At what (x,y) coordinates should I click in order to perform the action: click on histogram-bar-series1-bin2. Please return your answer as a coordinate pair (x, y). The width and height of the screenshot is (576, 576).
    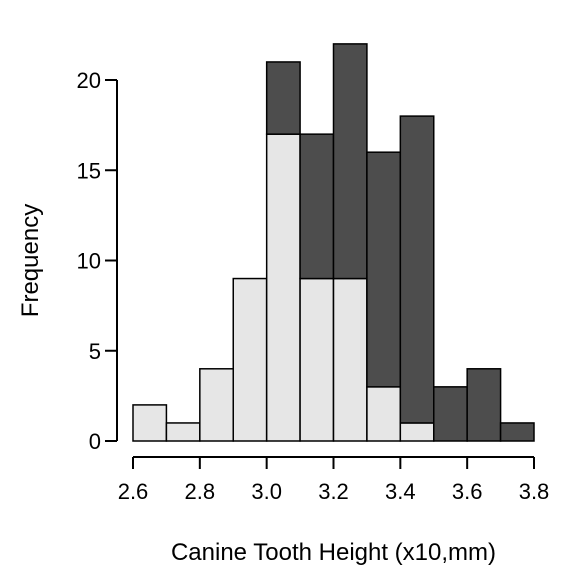
    Looking at the image, I should click on (183, 432).